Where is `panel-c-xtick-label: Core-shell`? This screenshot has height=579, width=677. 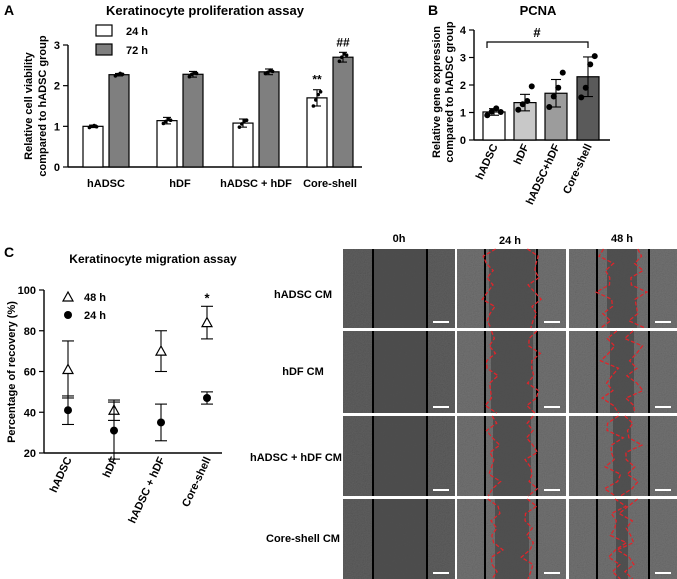
panel-c-xtick-label: Core-shell is located at coordinates (197, 482).